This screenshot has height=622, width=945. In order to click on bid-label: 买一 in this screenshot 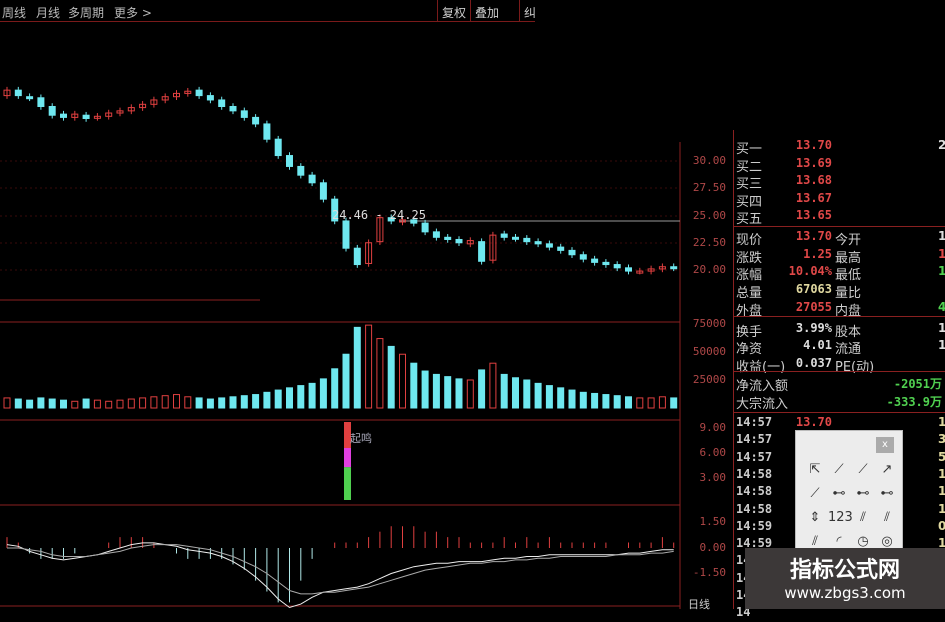, I will do `click(749, 149)`.